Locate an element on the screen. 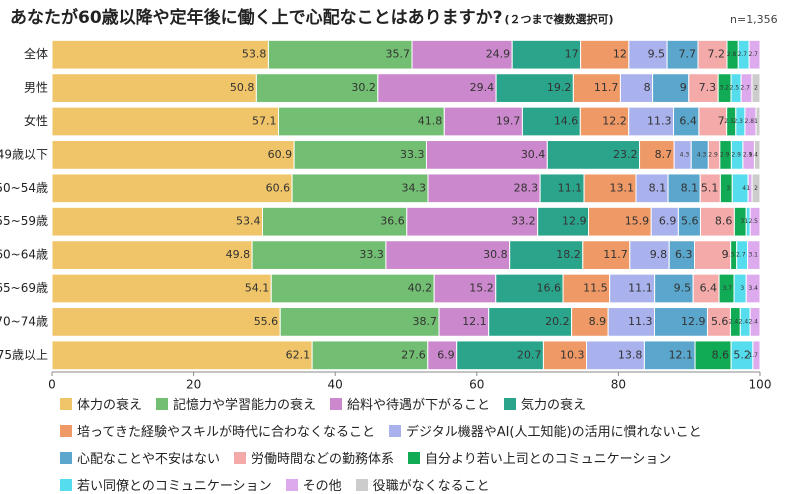 This screenshot has height=494, width=800. legend-label: 給料や待遇が下がること is located at coordinates (419, 405).